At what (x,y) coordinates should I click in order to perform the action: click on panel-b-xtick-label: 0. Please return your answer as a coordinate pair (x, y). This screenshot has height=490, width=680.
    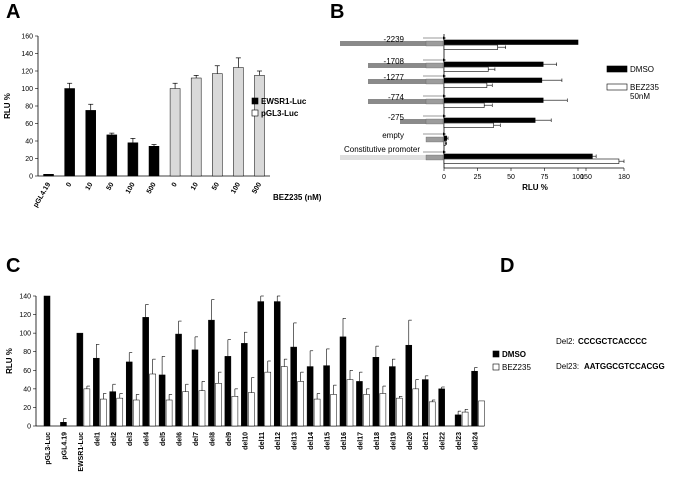
    Looking at the image, I should click on (444, 177).